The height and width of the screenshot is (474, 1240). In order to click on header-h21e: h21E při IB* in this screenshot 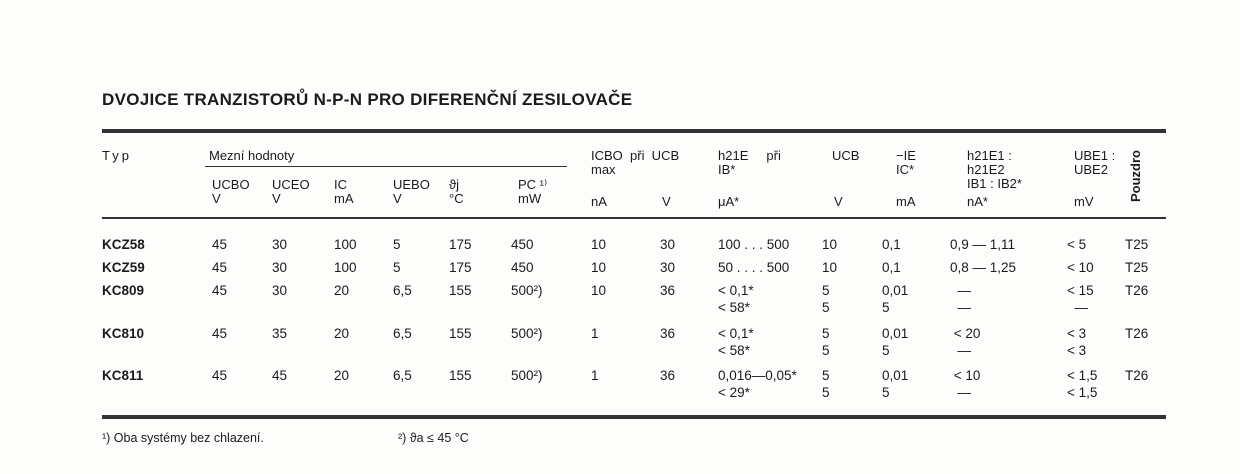, I will do `click(749, 162)`.